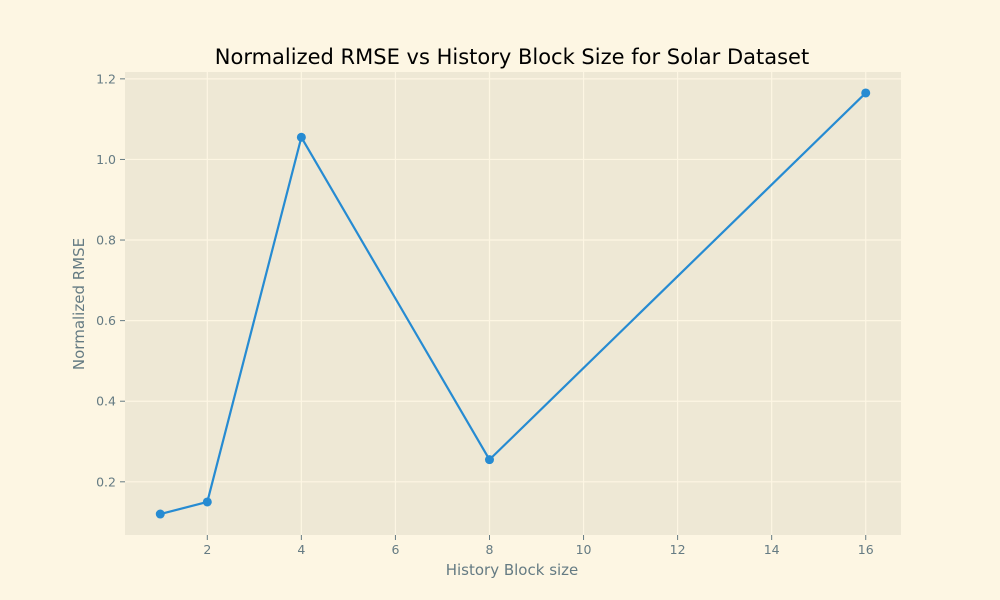 Image resolution: width=1000 pixels, height=600 pixels. Describe the element at coordinates (538, 546) in the screenshot. I see `x-axis-ticks: 2 4 6 8 10 12 14 16` at that location.